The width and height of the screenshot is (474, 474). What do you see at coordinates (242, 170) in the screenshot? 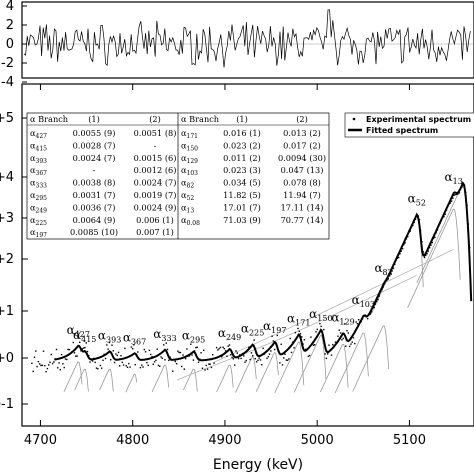
I see `table-cell-col1: 0.023 (3)` at bounding box center [242, 170].